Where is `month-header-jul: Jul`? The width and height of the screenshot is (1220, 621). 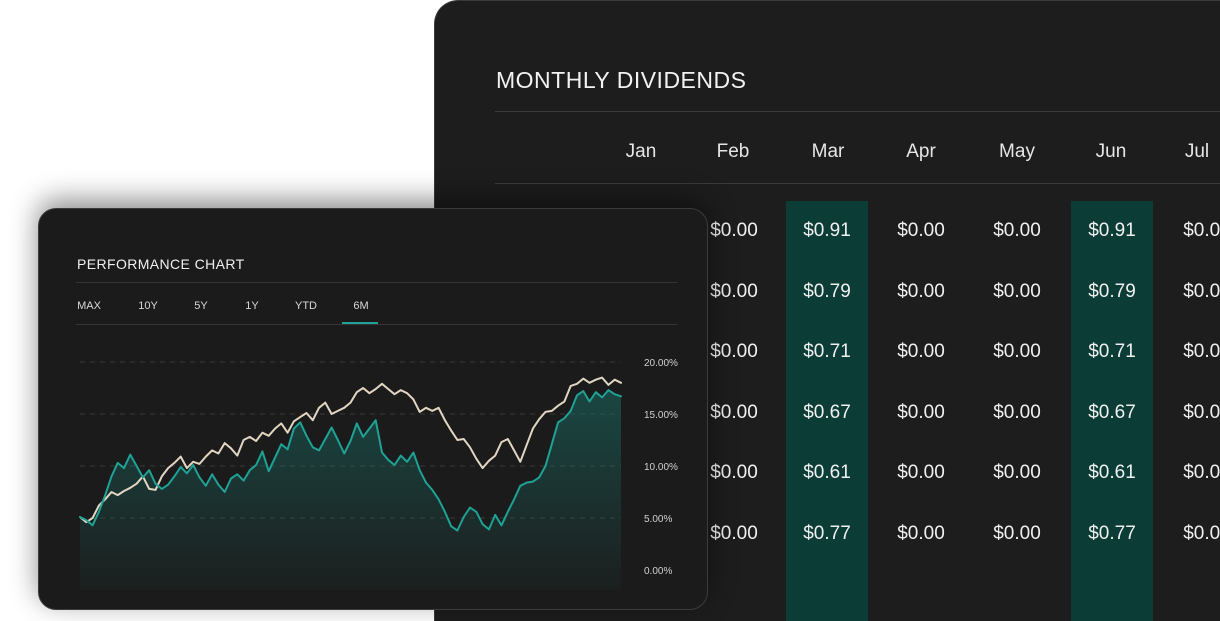 month-header-jul: Jul is located at coordinates (1197, 151).